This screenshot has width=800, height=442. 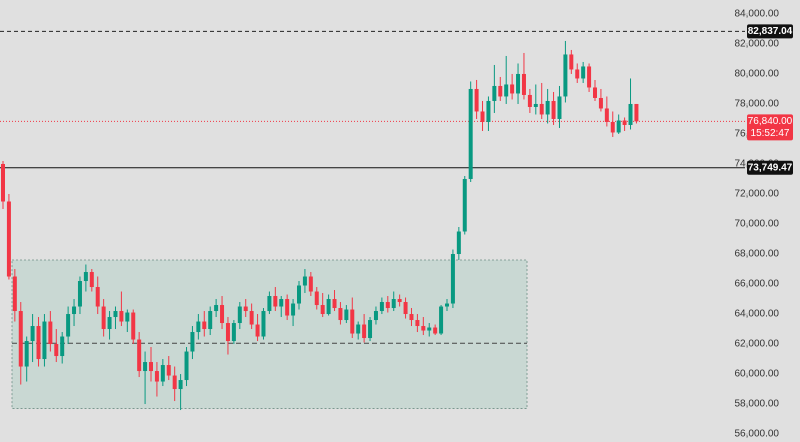 What do you see at coordinates (757, 74) in the screenshot?
I see `y-tick-label: 80,000.00` at bounding box center [757, 74].